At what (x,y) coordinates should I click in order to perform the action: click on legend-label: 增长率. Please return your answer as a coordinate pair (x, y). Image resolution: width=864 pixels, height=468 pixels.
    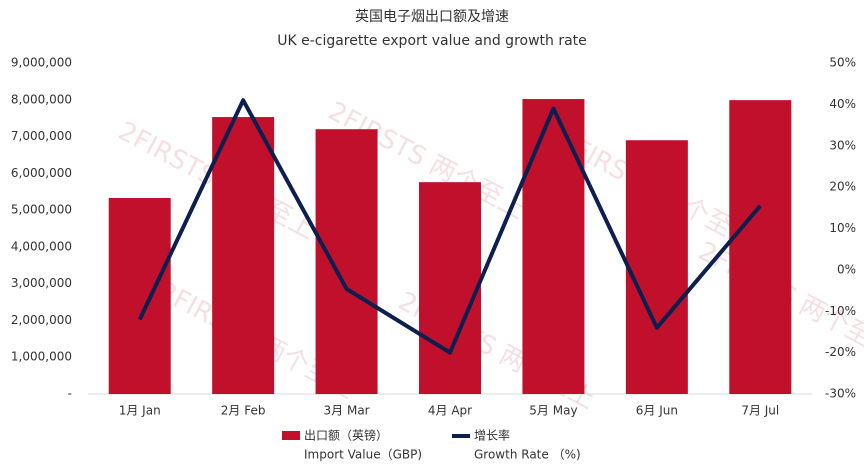
    Looking at the image, I should click on (492, 435).